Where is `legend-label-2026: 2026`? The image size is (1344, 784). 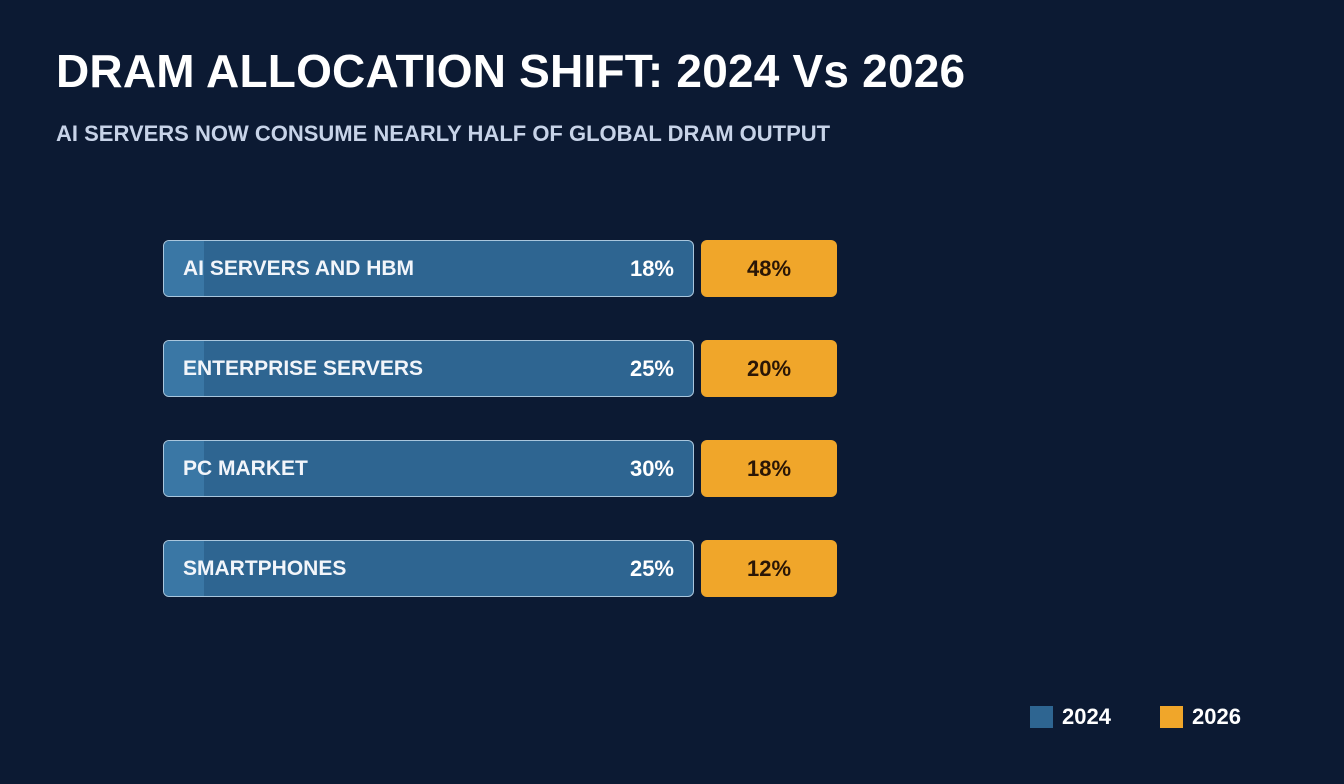 legend-label-2026: 2026 is located at coordinates (1216, 716).